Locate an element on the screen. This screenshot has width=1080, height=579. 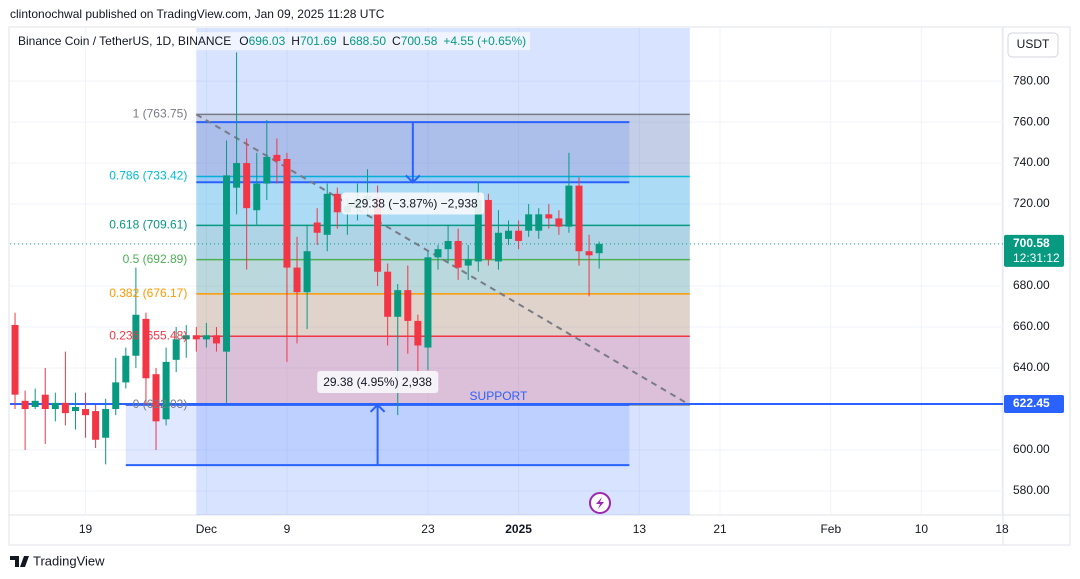
icon-bolt is located at coordinates (600, 503).